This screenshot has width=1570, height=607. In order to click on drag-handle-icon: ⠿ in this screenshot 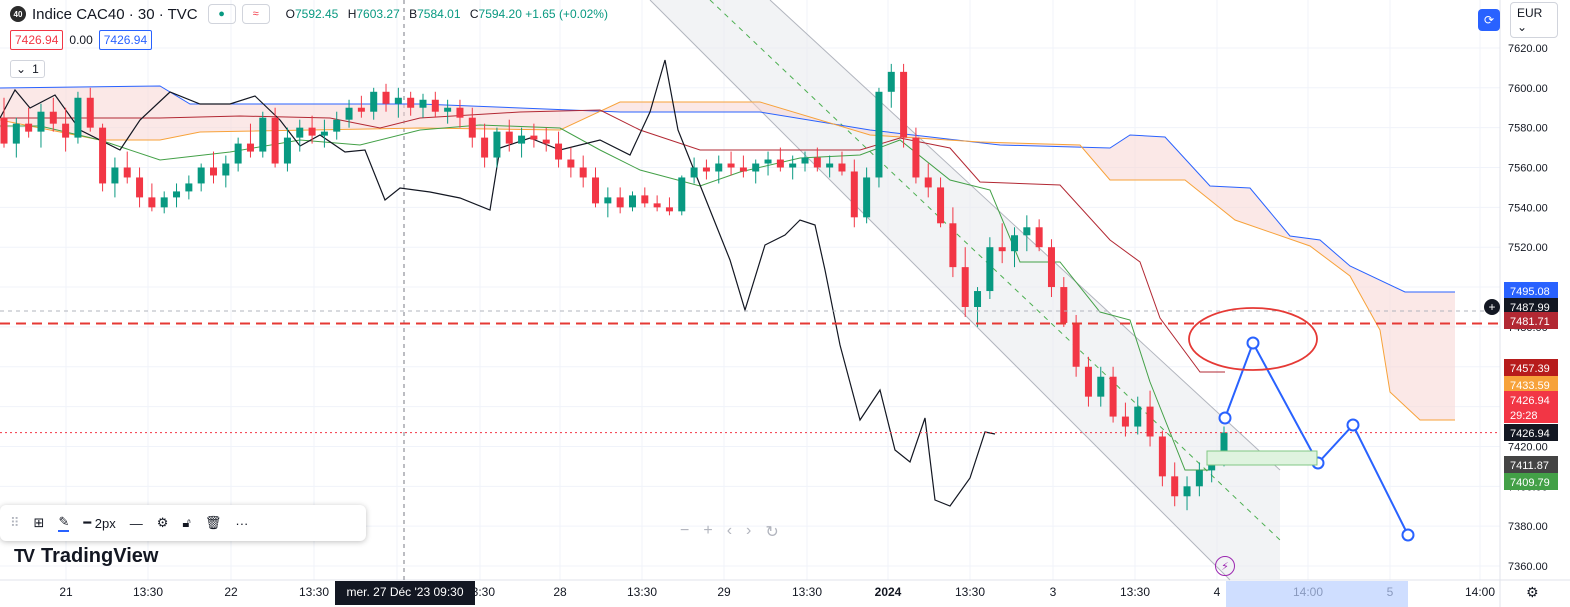, I will do `click(15, 522)`.